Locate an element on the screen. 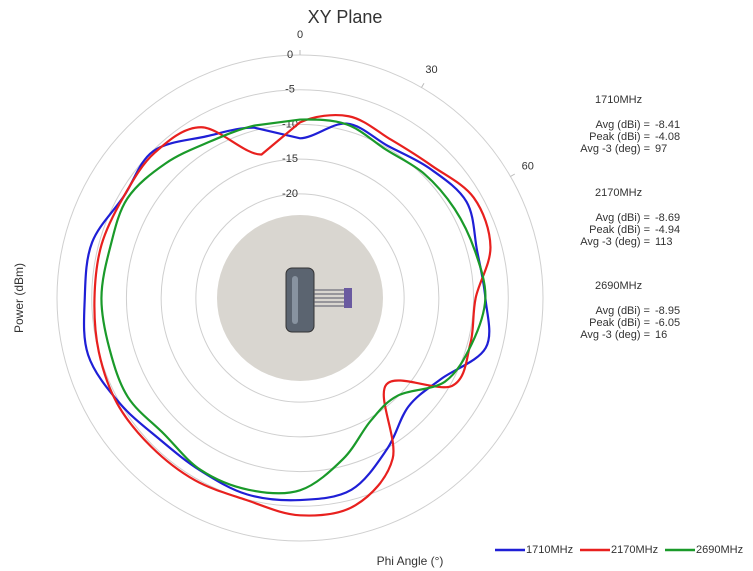  stats-value: 113 is located at coordinates (664, 242).